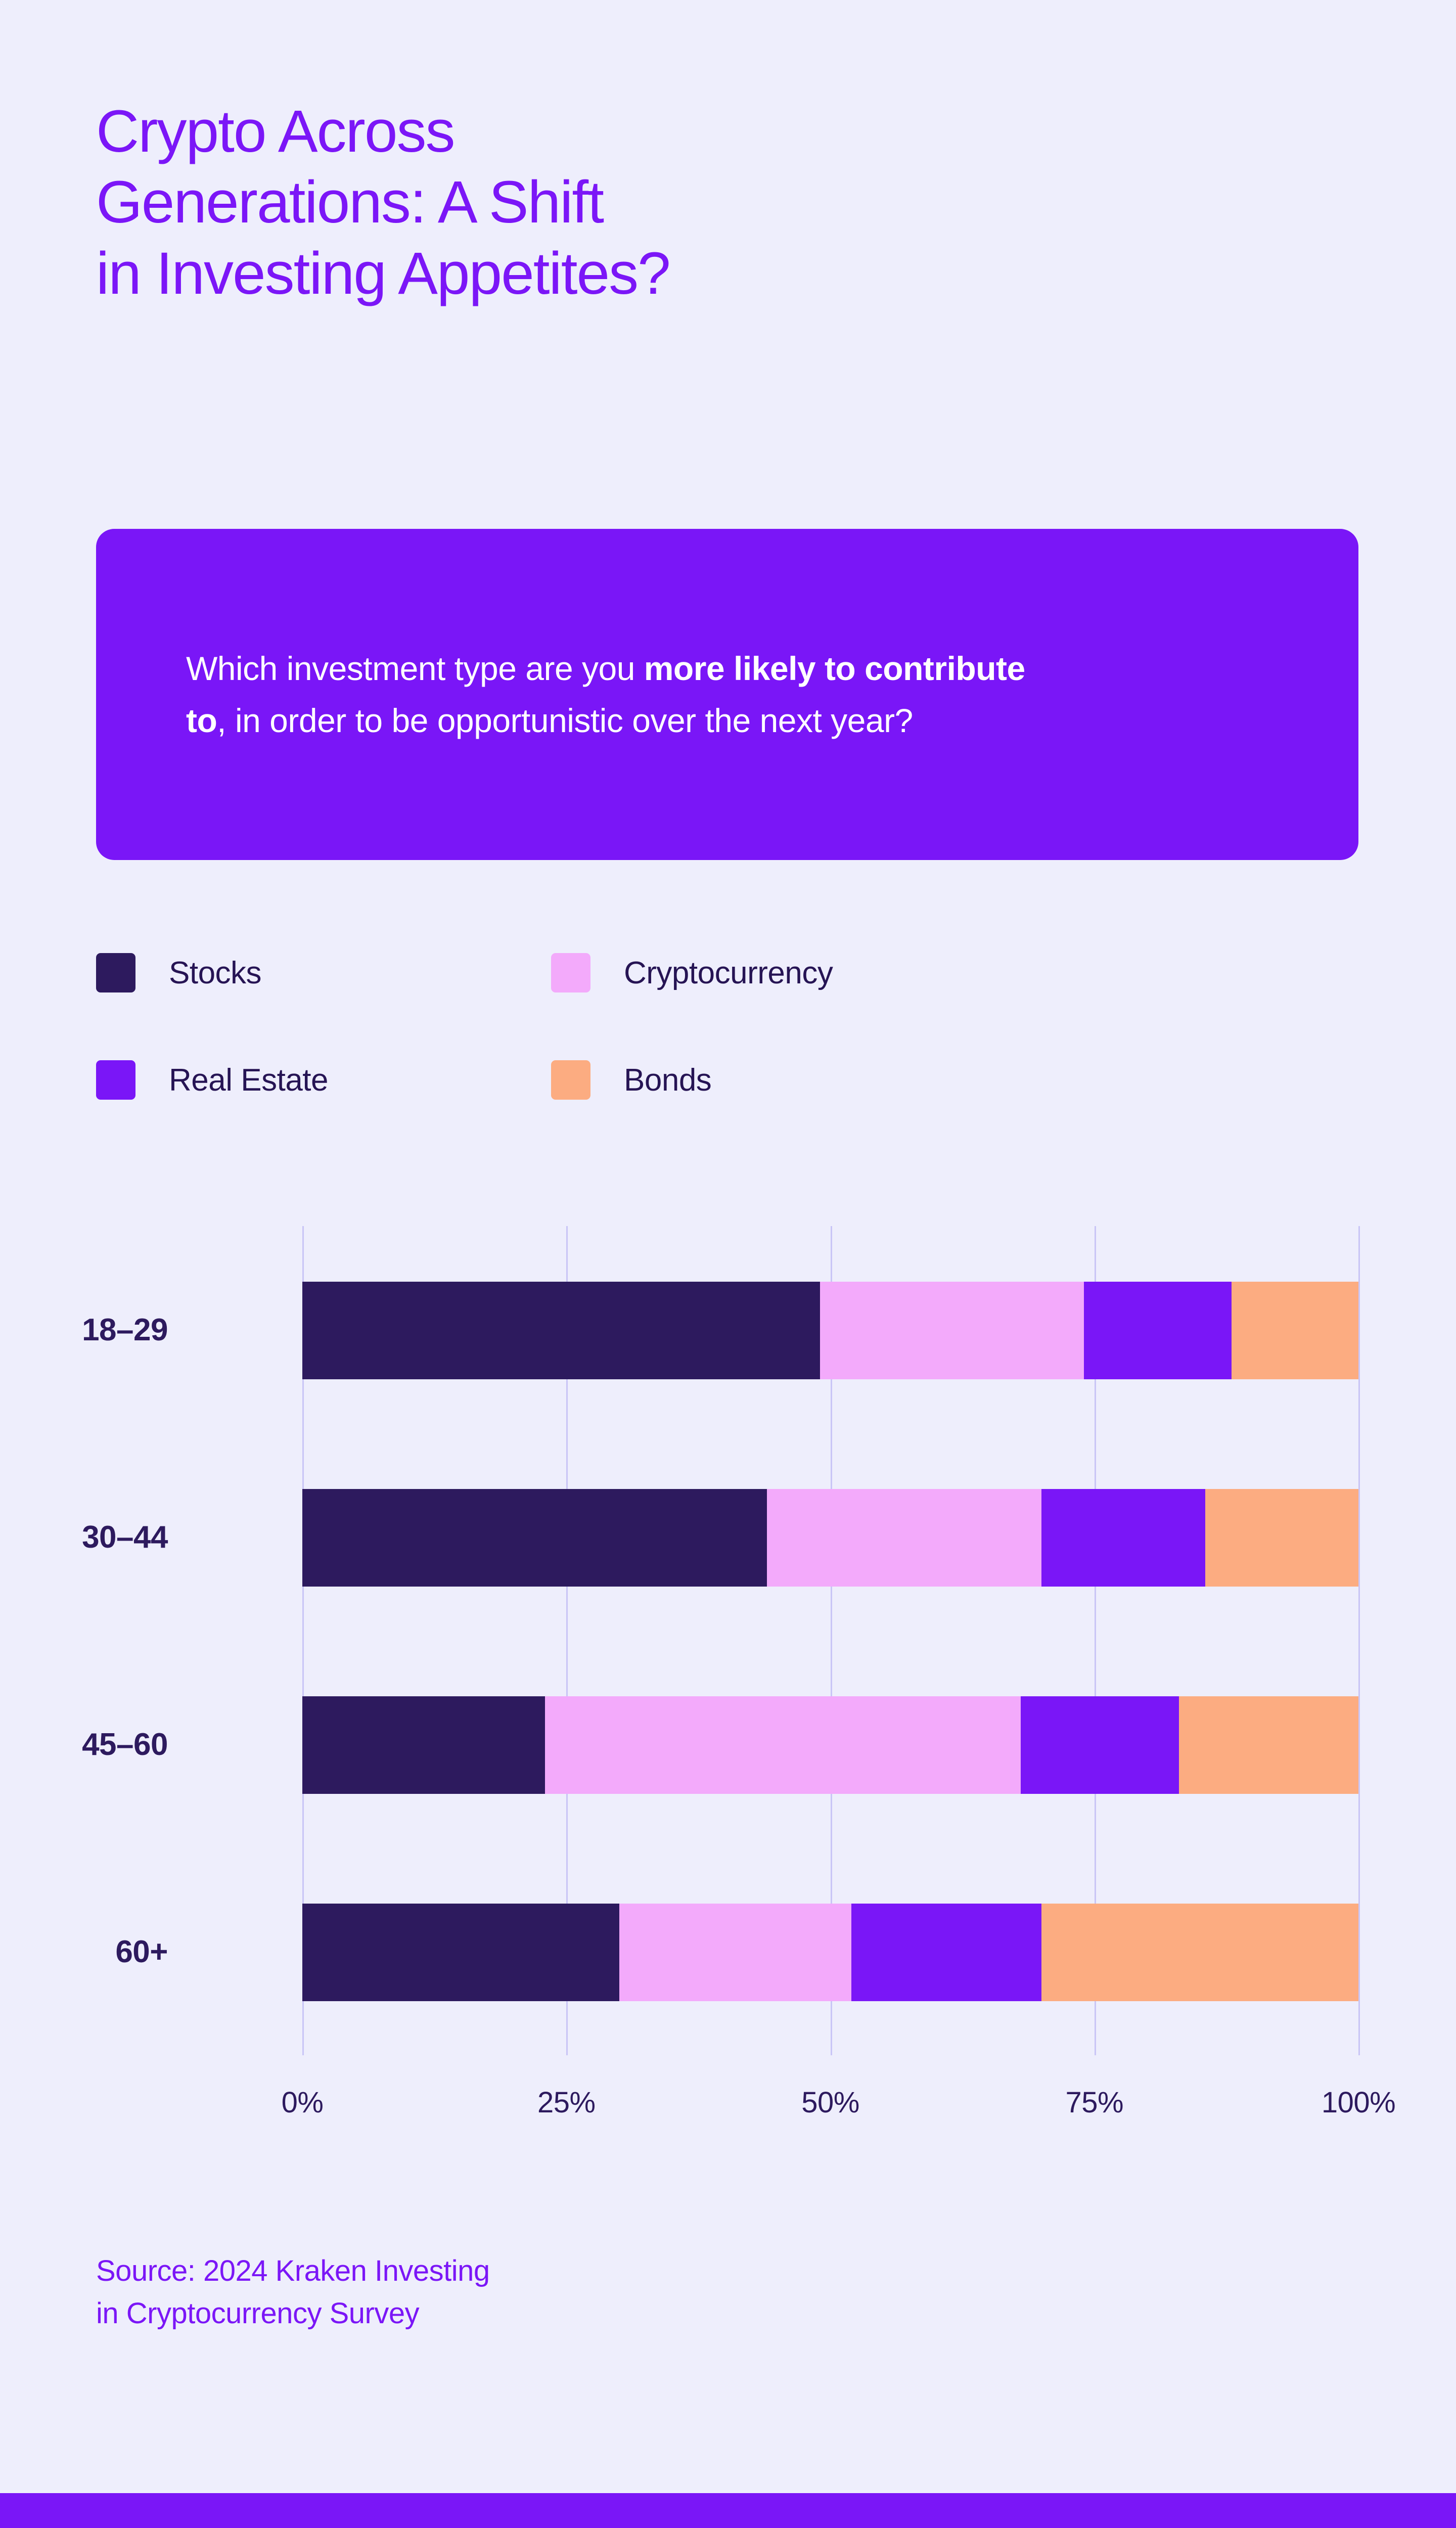  I want to click on legend-swatch-stocks, so click(115, 973).